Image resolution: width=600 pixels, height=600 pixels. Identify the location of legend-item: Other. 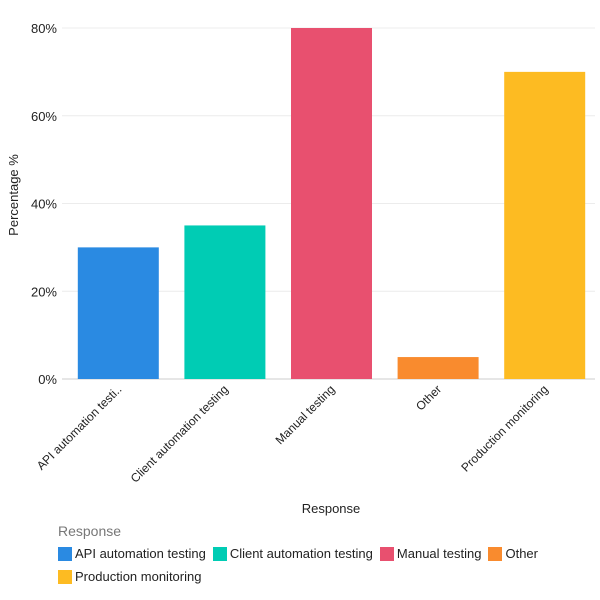
(513, 553).